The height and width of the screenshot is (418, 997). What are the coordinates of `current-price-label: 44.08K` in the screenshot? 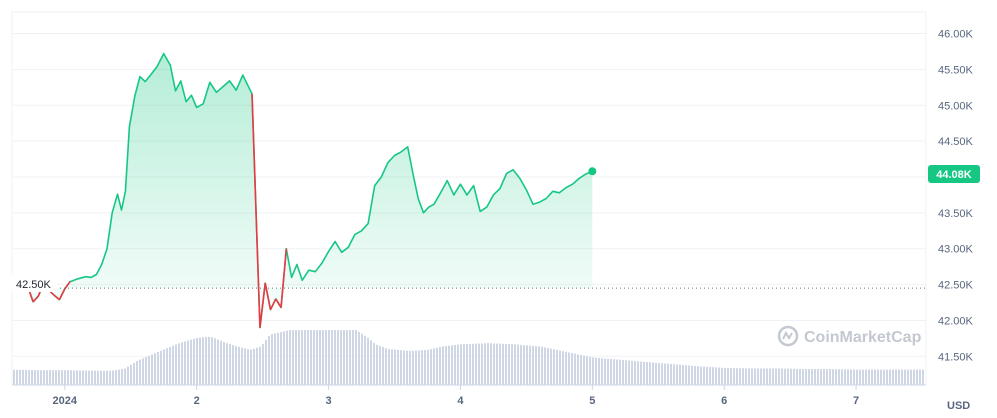 It's located at (954, 175).